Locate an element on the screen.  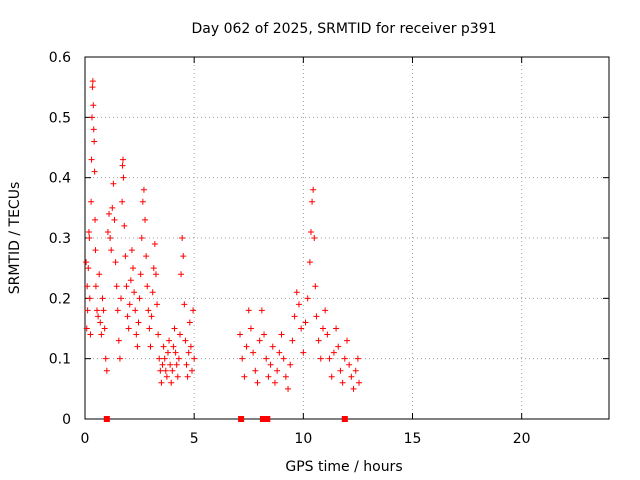
x-axis-label: GPS time / hours is located at coordinates (343, 467).